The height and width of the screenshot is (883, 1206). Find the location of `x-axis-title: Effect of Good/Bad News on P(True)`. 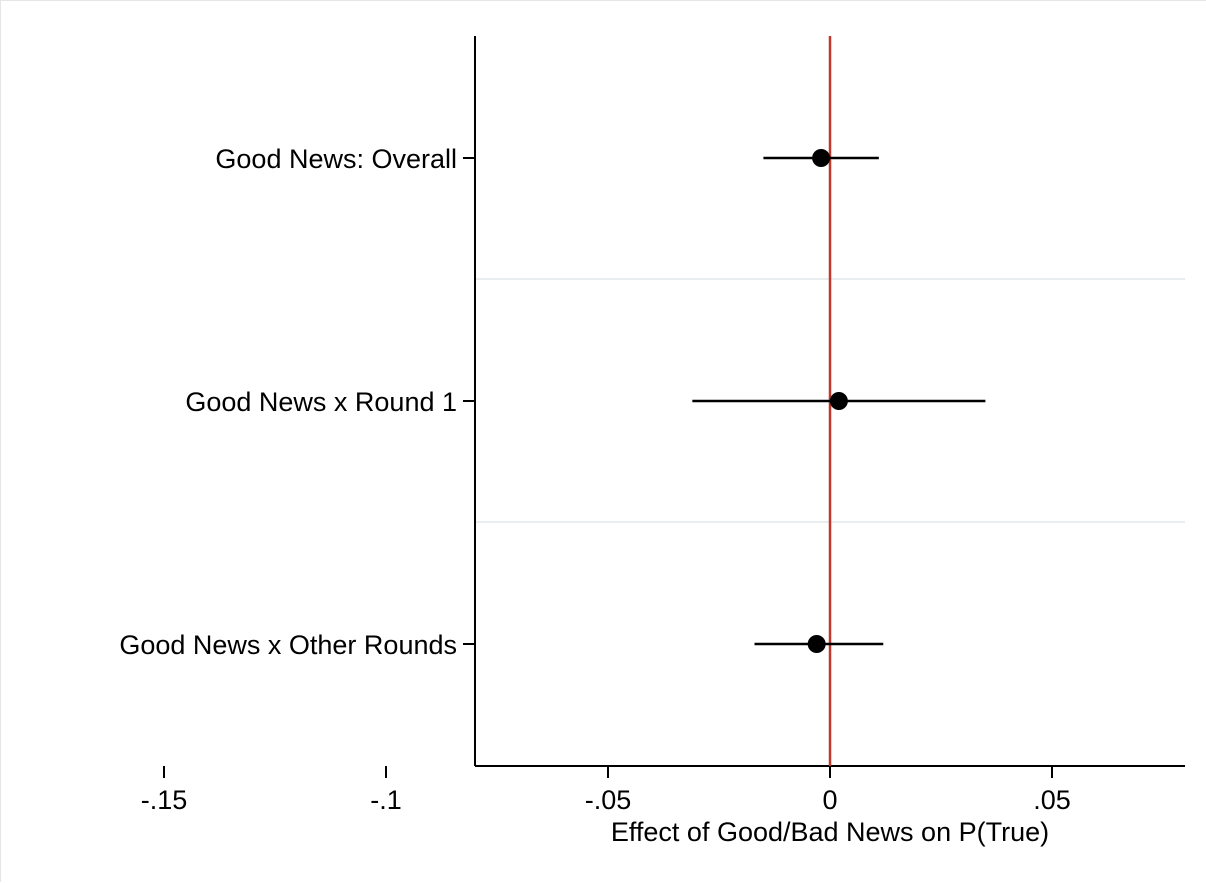

x-axis-title: Effect of Good/Bad News on P(True) is located at coordinates (830, 832).